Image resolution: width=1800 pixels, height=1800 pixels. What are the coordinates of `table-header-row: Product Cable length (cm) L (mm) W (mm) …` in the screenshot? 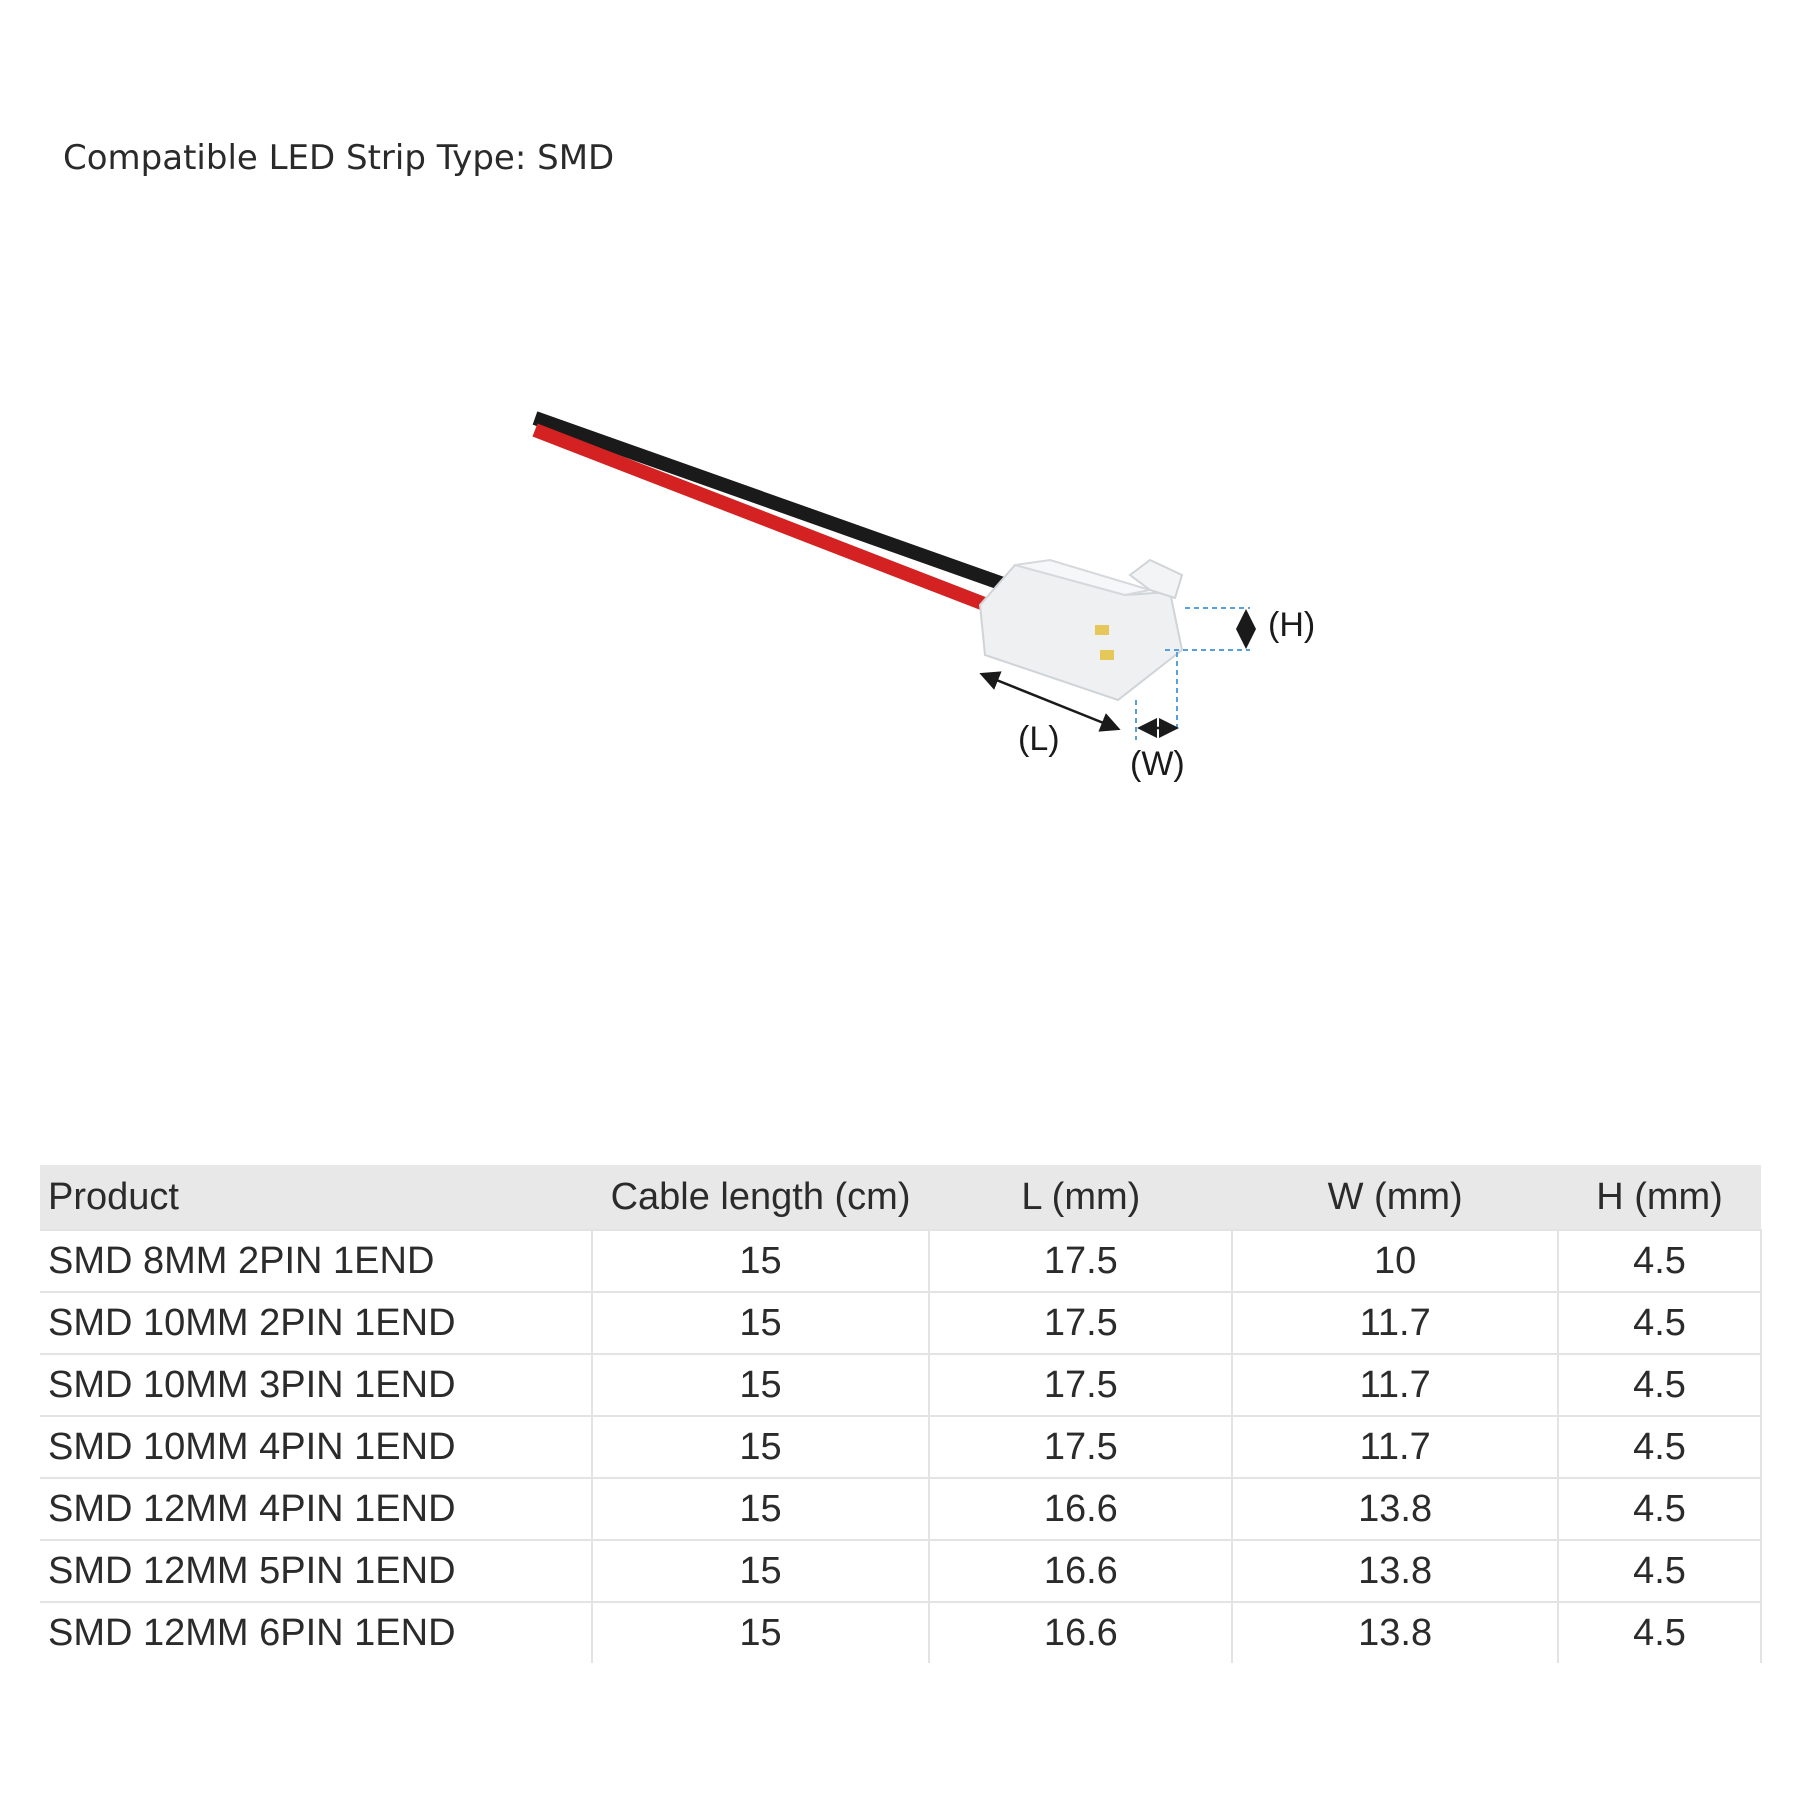 It's located at (900, 1197).